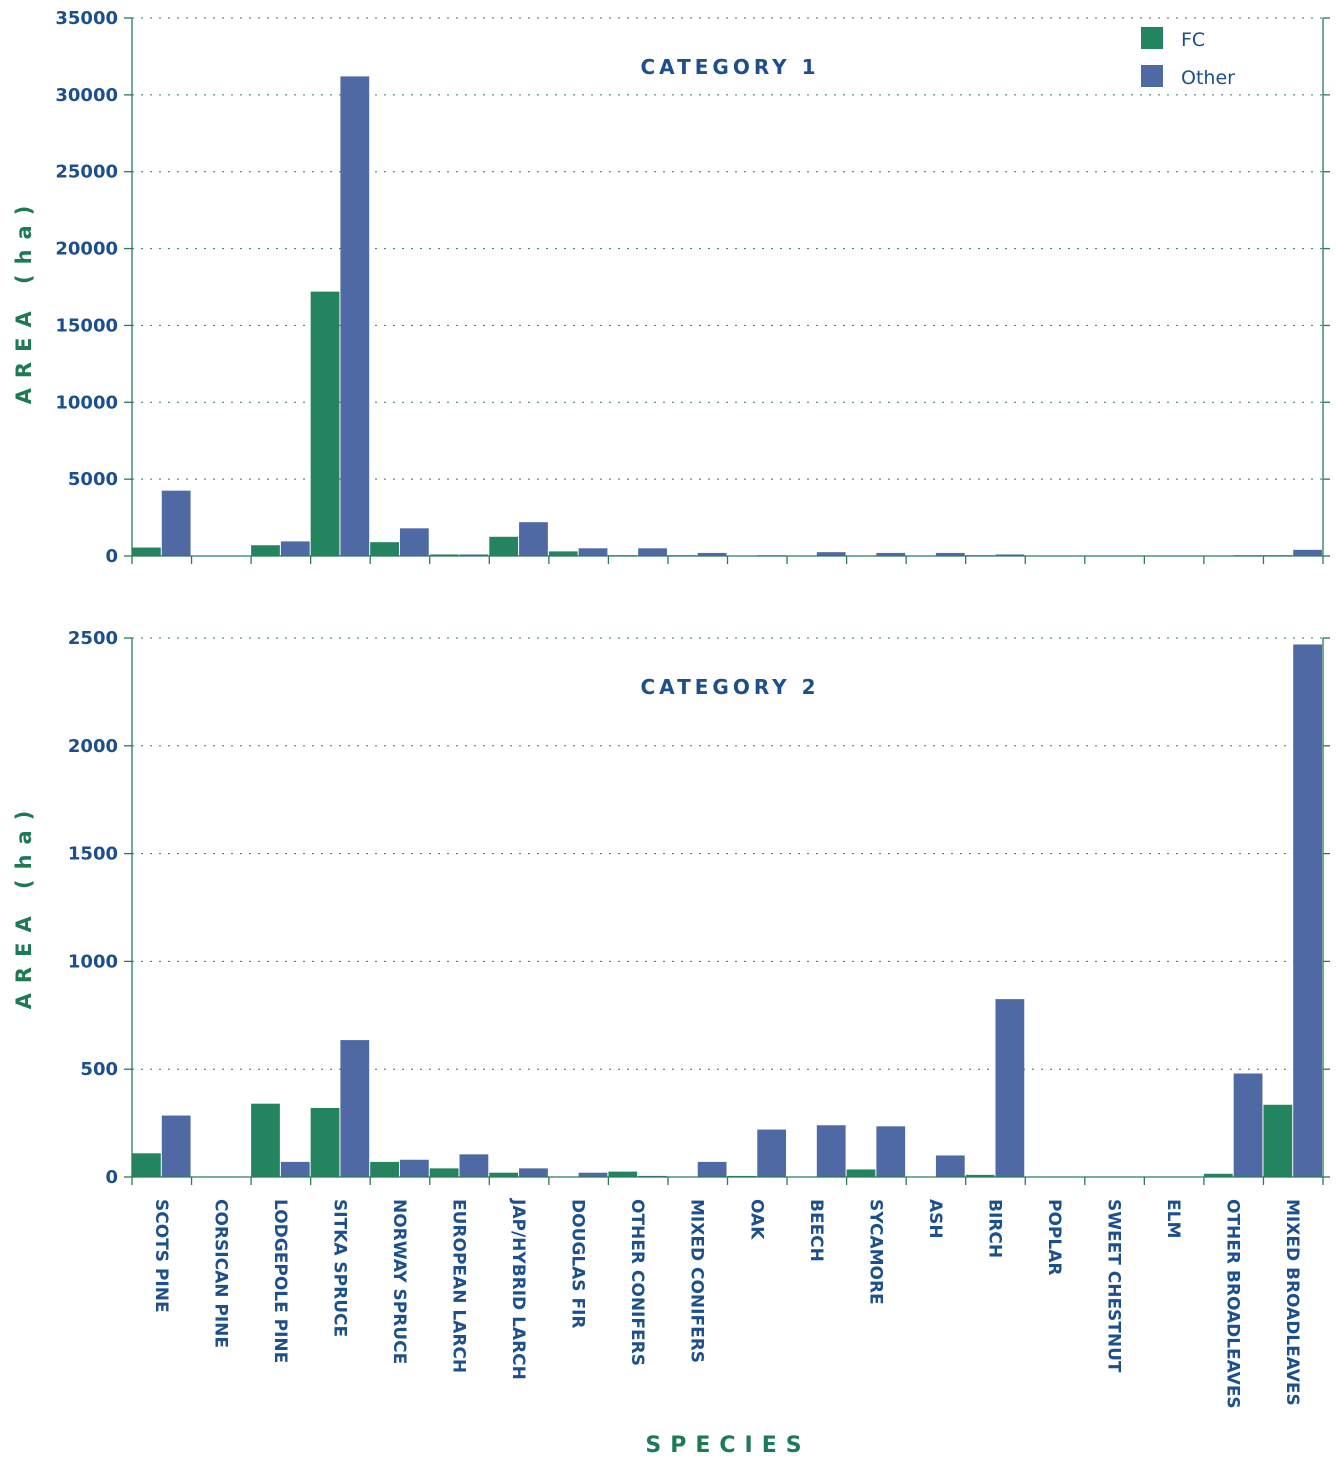 The image size is (1337, 1464). What do you see at coordinates (86, 18) in the screenshot?
I see `y-tick-label: 35000` at bounding box center [86, 18].